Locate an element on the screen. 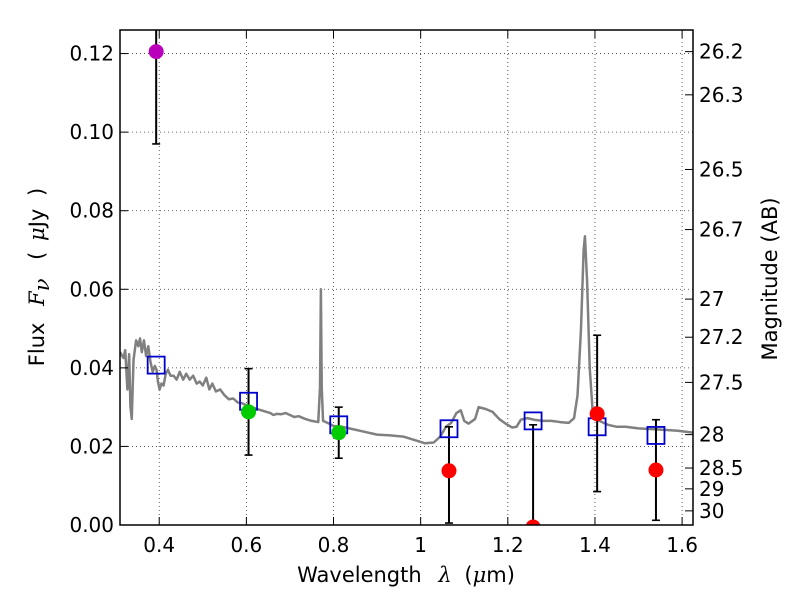 Image resolution: width=800 pixels, height=600 pixels. y-tick-label: 0.06 is located at coordinates (91, 289).